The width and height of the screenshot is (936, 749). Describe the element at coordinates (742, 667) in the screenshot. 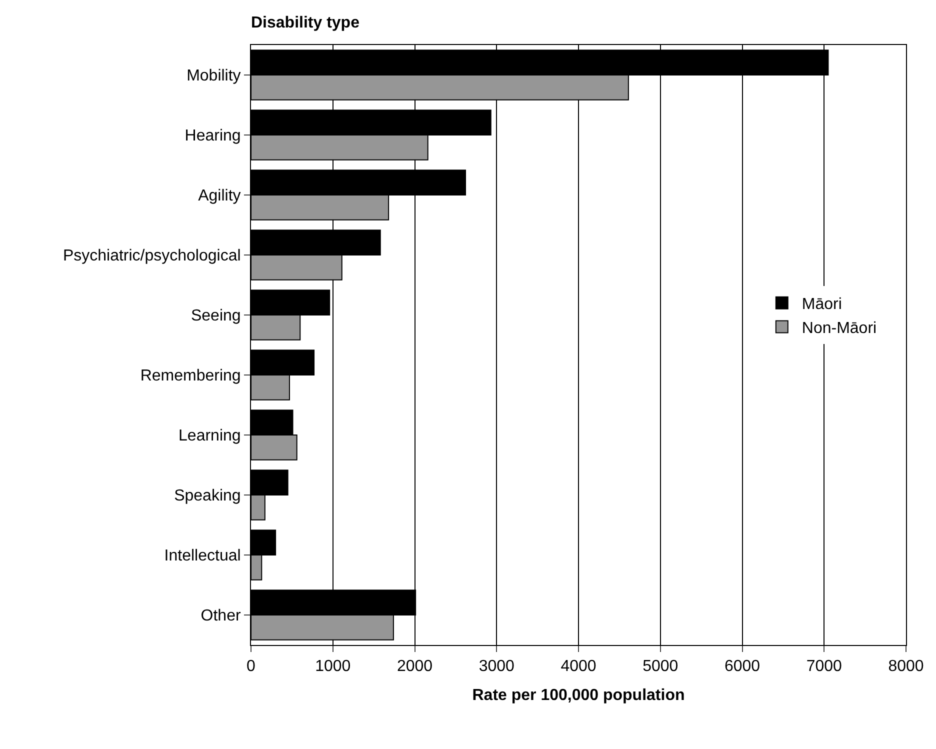

I see `x-tick-label: 6000` at that location.